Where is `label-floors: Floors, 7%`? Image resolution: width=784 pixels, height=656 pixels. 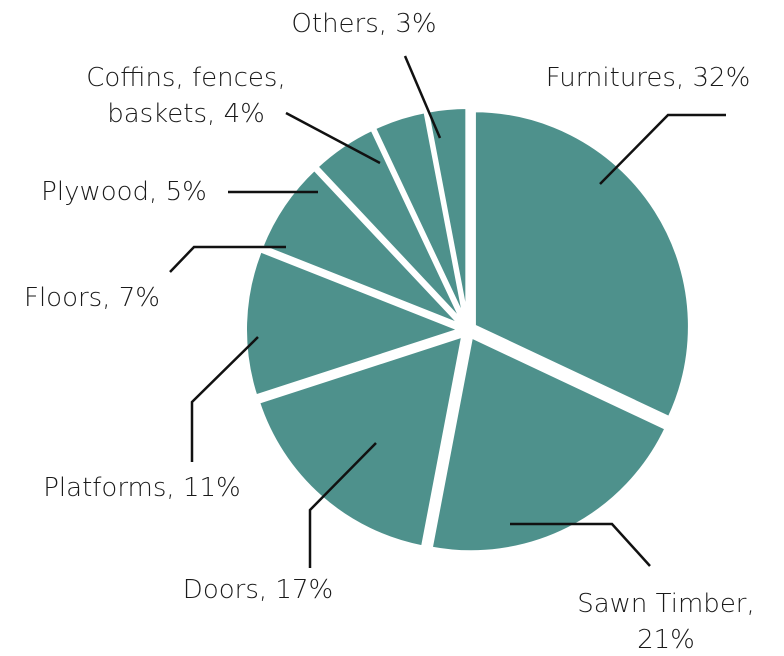 label-floors: Floors, 7% is located at coordinates (92, 298).